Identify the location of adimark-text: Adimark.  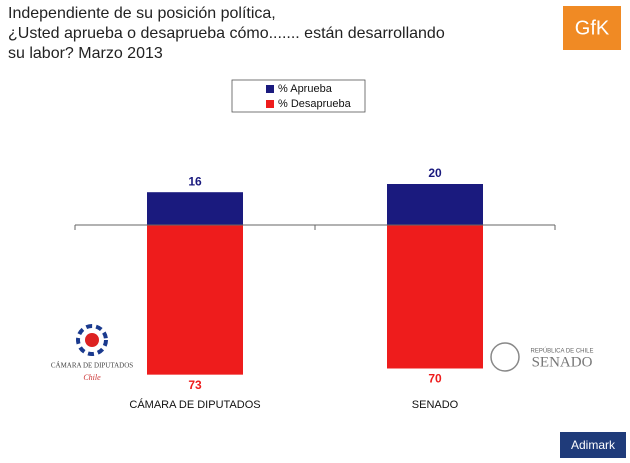
(593, 445).